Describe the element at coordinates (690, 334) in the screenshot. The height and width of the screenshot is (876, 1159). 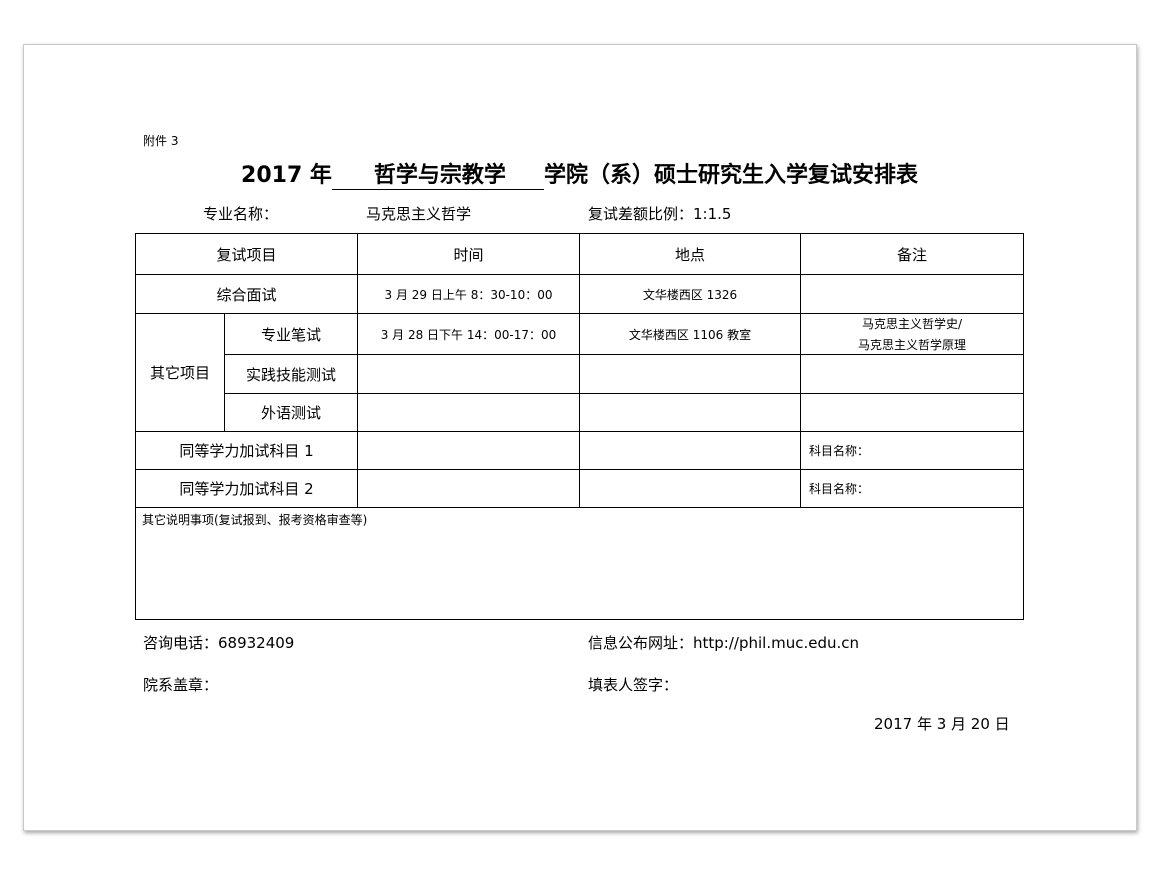
I see `place-cell: 文华楼西区 1106 教室` at that location.